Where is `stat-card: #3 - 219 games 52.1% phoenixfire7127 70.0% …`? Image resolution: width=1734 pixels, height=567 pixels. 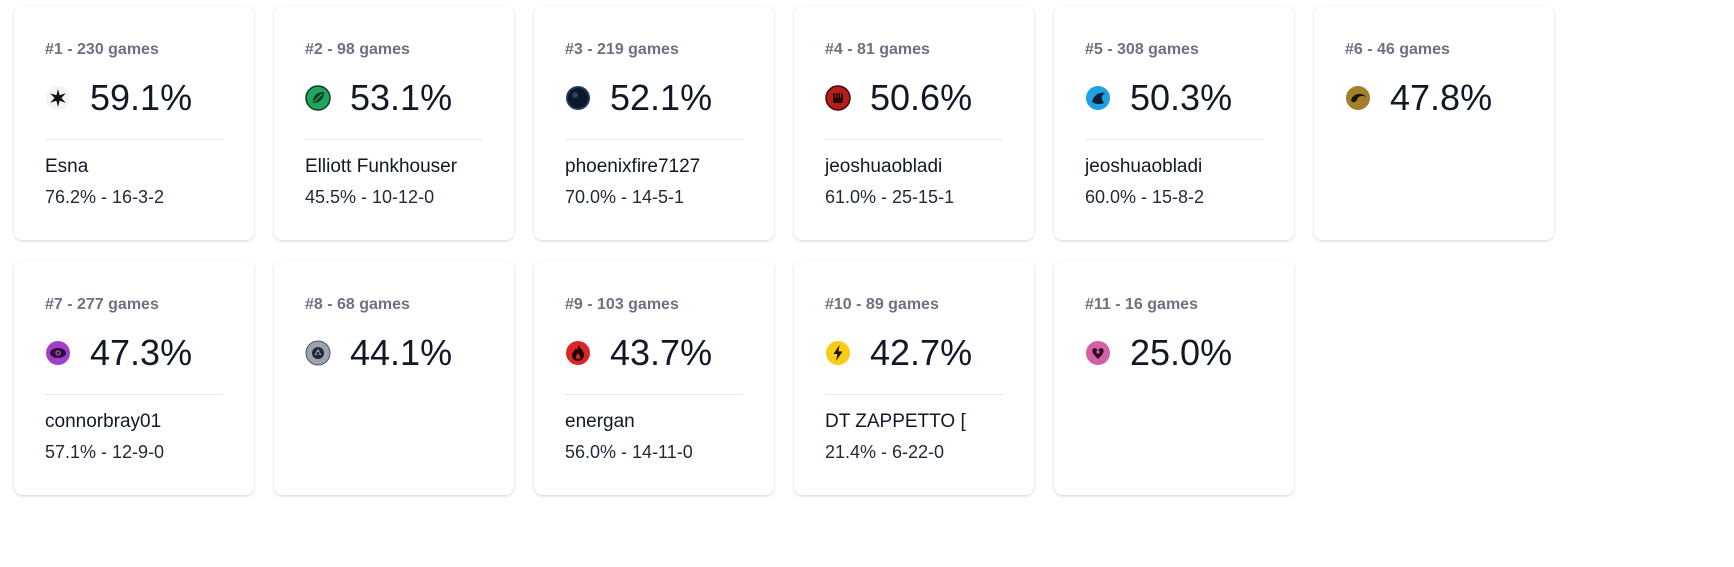 stat-card: #3 - 219 games 52.1% phoenixfire7127 70.0% … is located at coordinates (654, 123).